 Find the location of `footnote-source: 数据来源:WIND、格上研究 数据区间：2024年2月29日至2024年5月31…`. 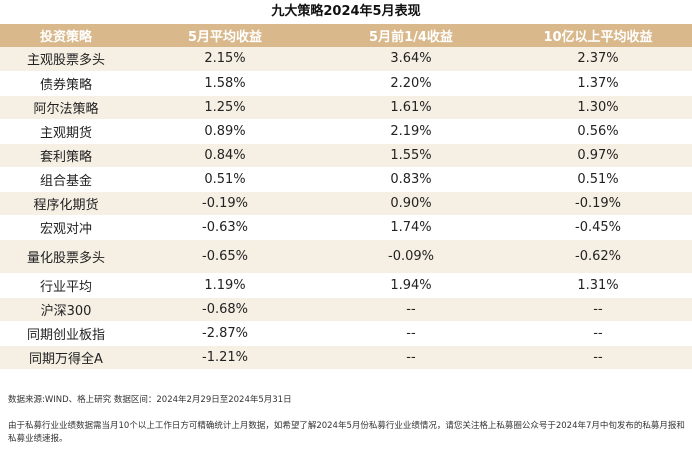

footnote-source: 数据来源:WIND、格上研究 数据区间：2024年2月29日至2024年5月31… is located at coordinates (150, 400).